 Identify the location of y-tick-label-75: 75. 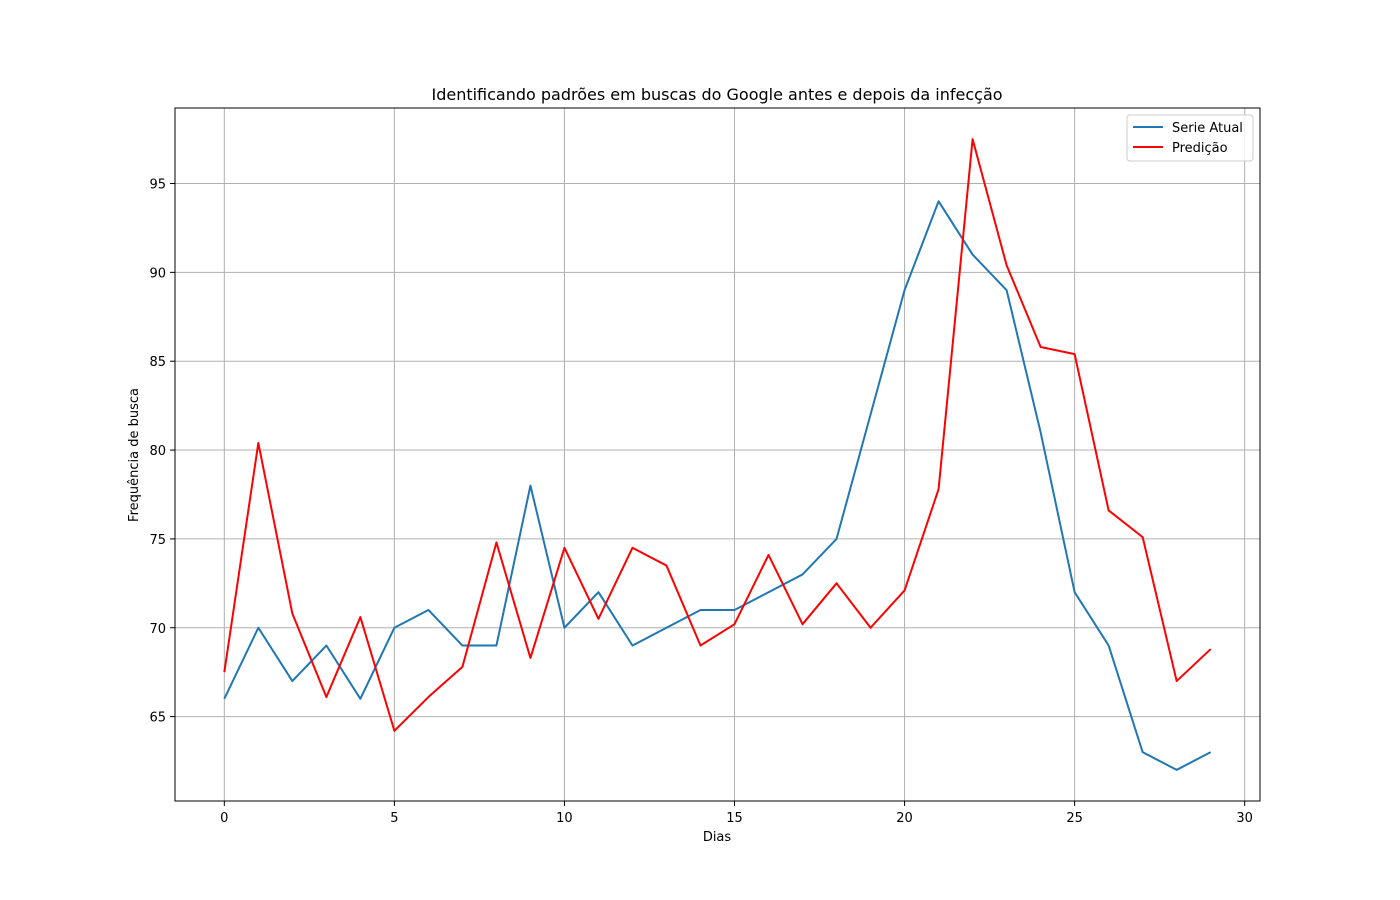
(157, 540).